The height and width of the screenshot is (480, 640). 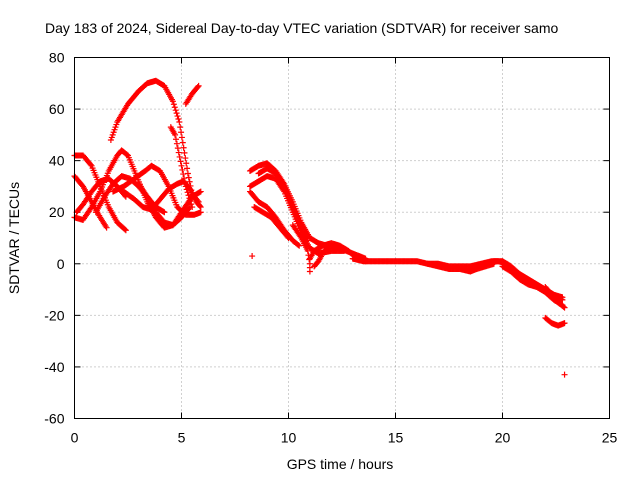 I want to click on series-arc25, so click(x=555, y=297).